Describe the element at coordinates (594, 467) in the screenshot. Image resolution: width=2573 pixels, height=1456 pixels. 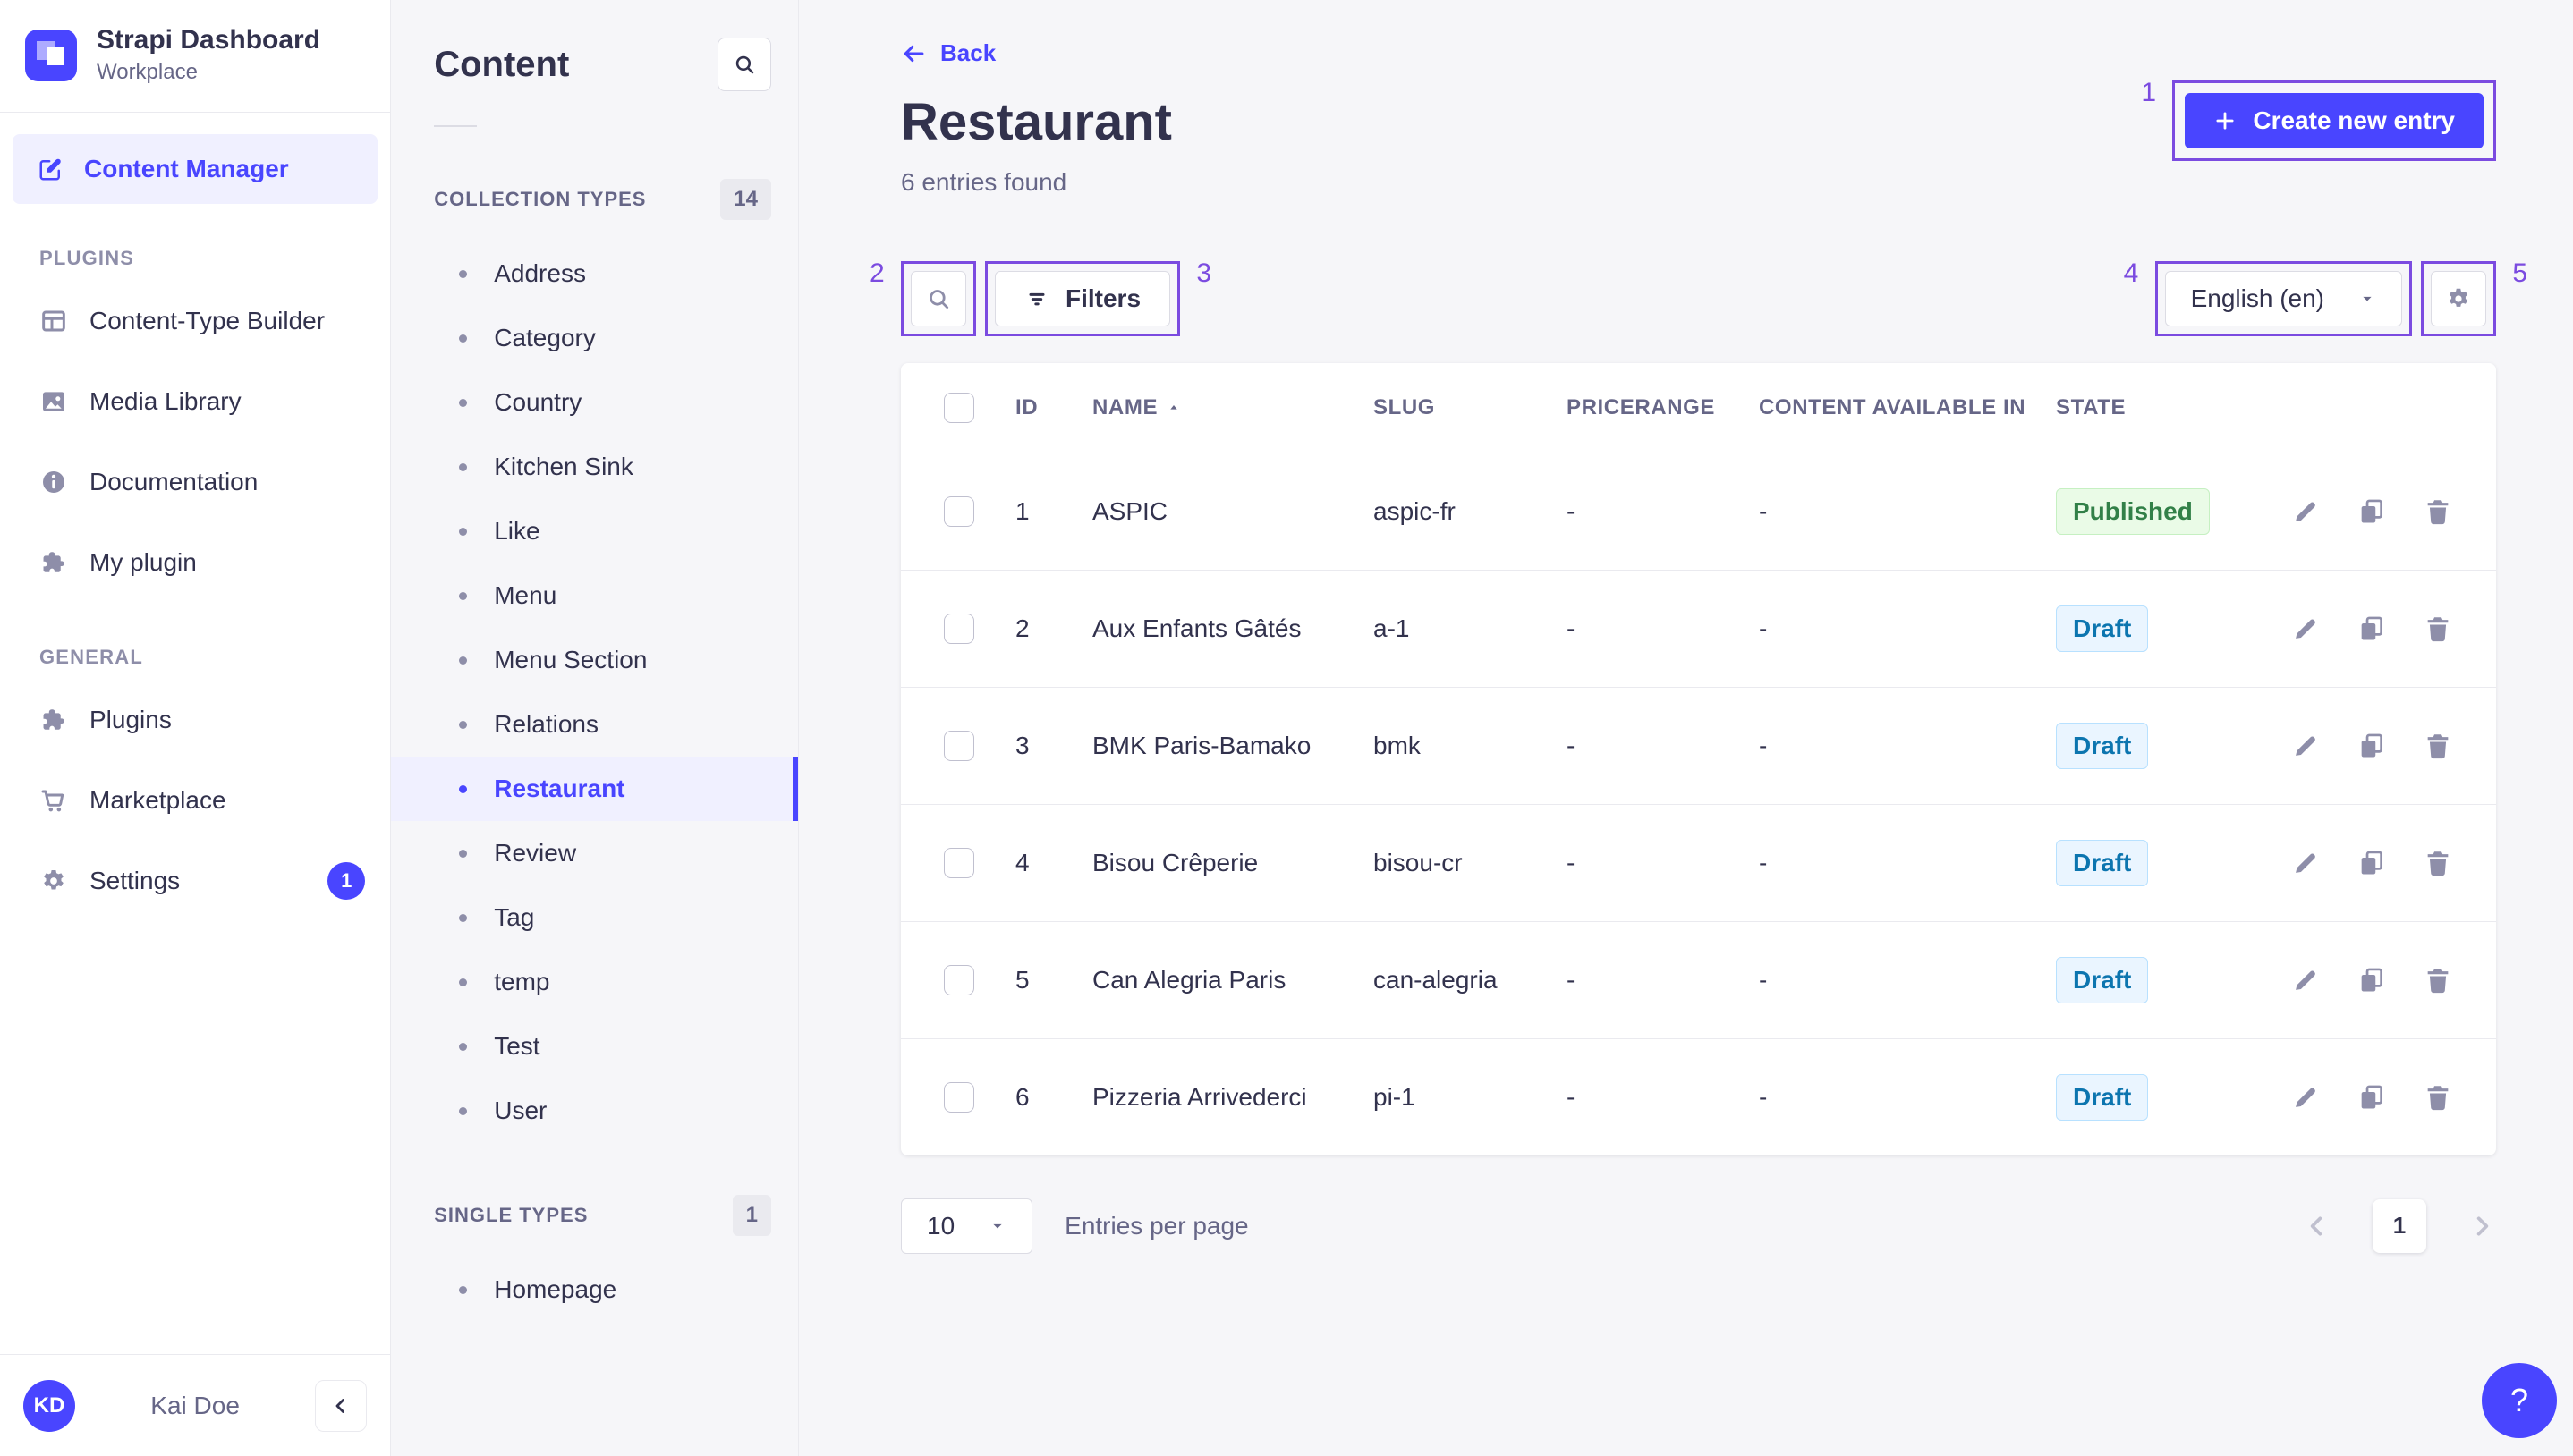
I see `subnav-item-kitchen-sink: Kitchen Sink` at that location.